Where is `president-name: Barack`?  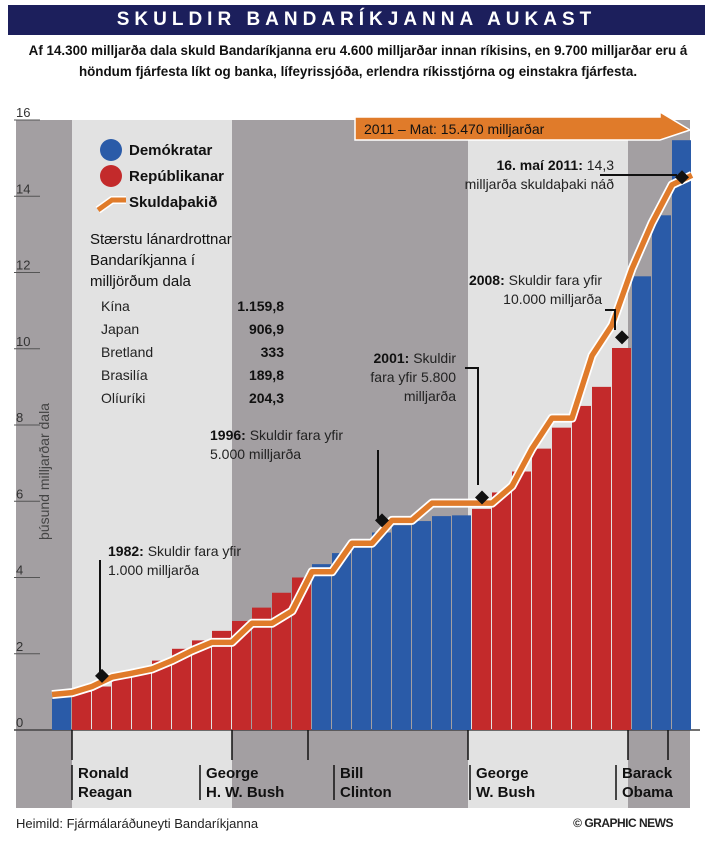
president-name: Barack is located at coordinates (647, 773).